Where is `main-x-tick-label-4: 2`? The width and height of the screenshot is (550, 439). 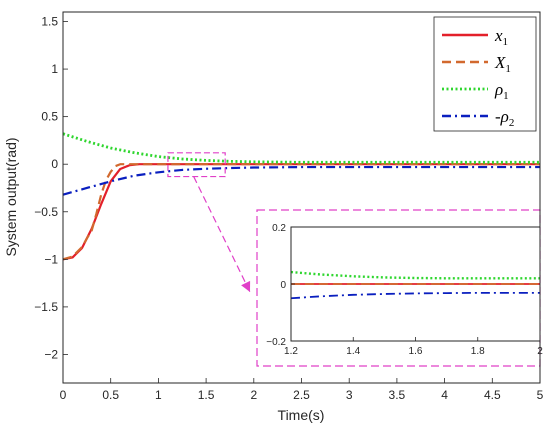
main-x-tick-label-4: 2 is located at coordinates (253, 395).